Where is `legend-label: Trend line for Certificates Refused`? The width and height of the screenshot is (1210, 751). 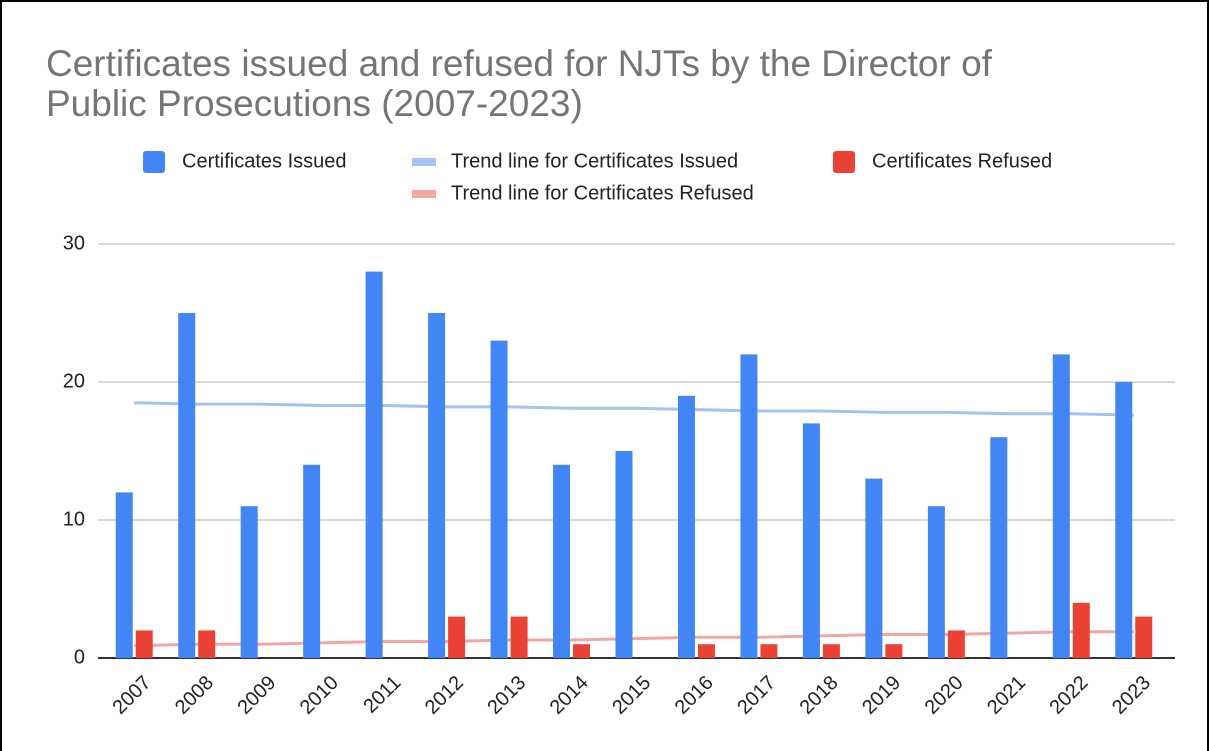
legend-label: Trend line for Certificates Refused is located at coordinates (602, 193).